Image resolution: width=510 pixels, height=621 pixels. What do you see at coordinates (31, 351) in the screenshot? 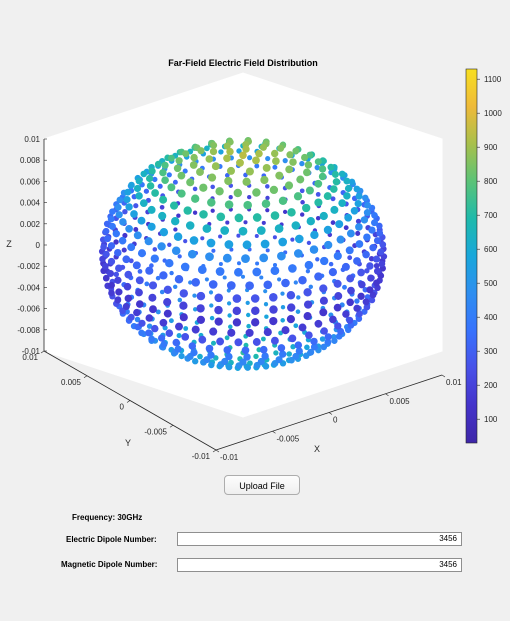
I see `z-tick-label: -0.01` at bounding box center [31, 351].